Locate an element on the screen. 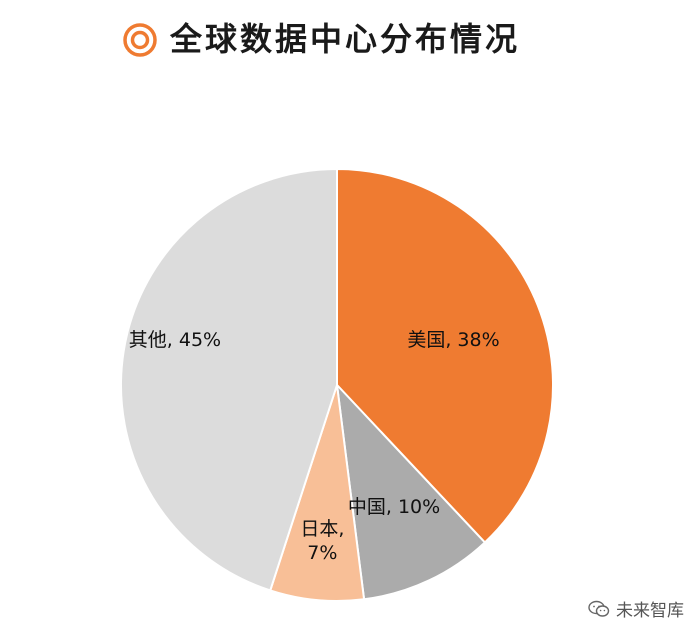 This screenshot has height=635, width=700. wechat-icon is located at coordinates (599, 608).